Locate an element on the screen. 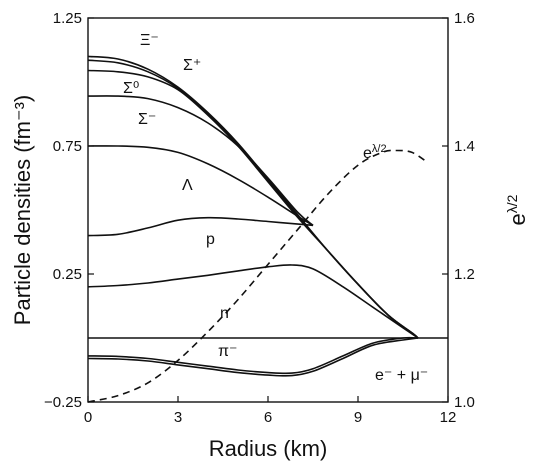 This screenshot has height=466, width=534. series-annotation: Ξ⁻ is located at coordinates (149, 40).